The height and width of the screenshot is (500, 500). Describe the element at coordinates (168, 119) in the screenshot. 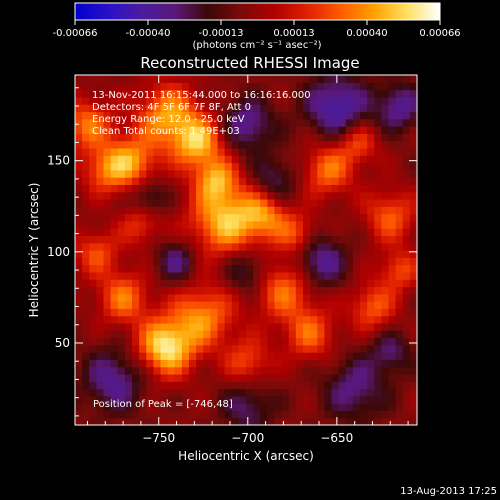

I see `info-energy-range: Energy Range: 12.0 - 25.0 keV` at that location.